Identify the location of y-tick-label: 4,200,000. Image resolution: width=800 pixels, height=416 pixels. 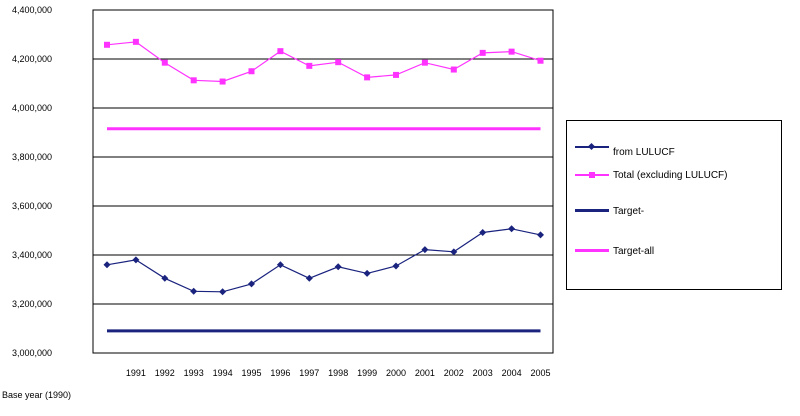
(32, 59).